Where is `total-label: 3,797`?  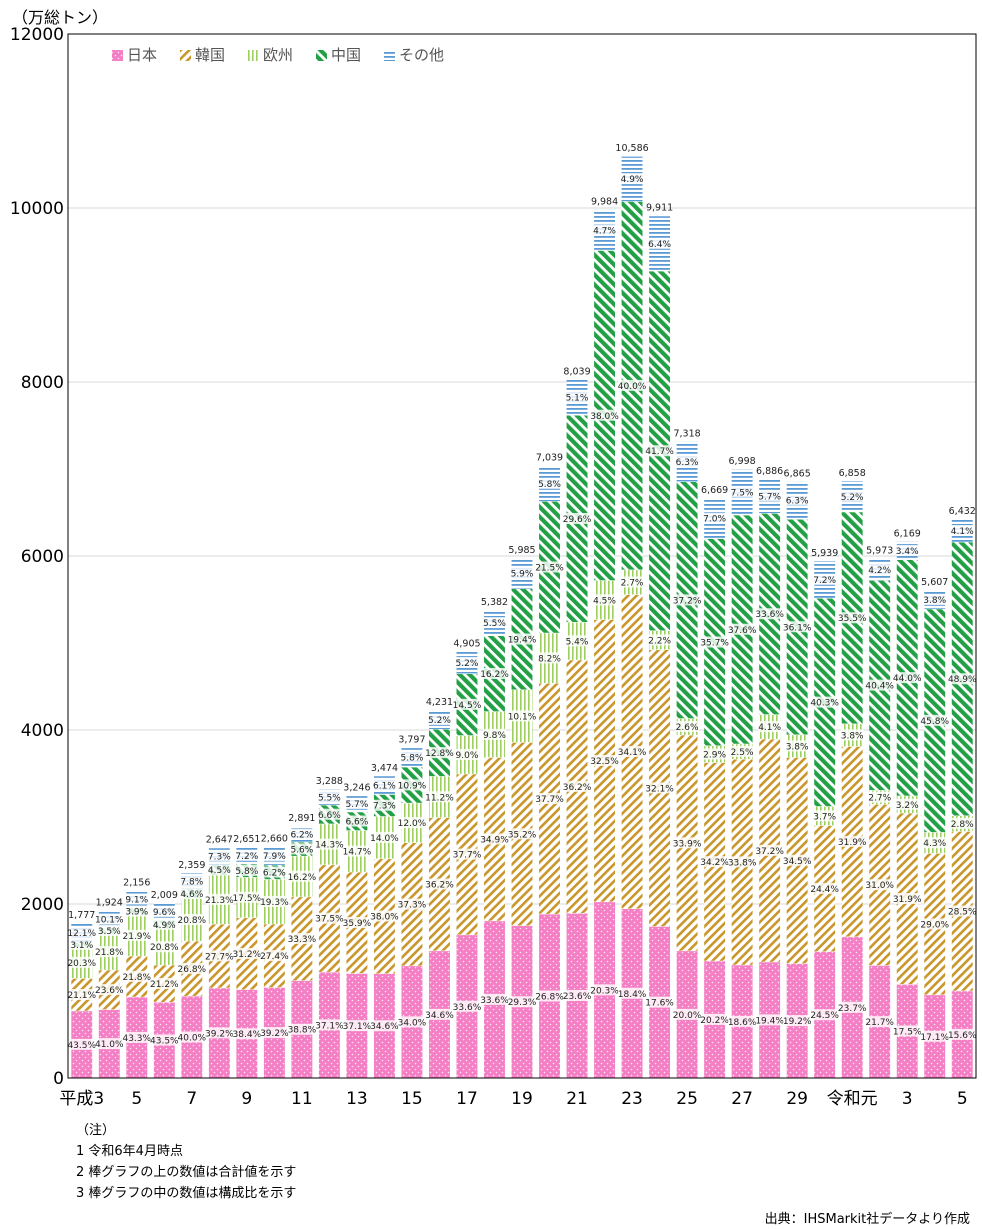 total-label: 3,797 is located at coordinates (411, 740).